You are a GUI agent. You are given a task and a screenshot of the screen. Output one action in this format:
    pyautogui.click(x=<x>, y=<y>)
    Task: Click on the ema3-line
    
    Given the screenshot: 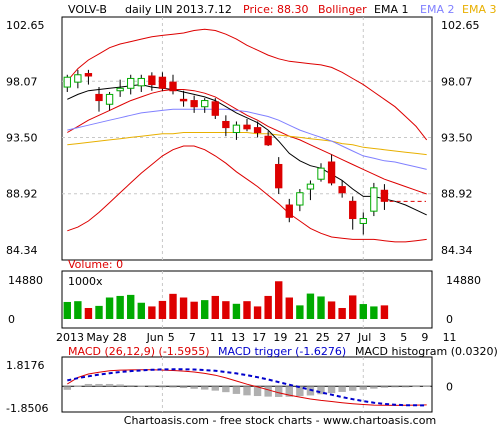 What is the action you would take?
    pyautogui.click(x=247, y=144)
    